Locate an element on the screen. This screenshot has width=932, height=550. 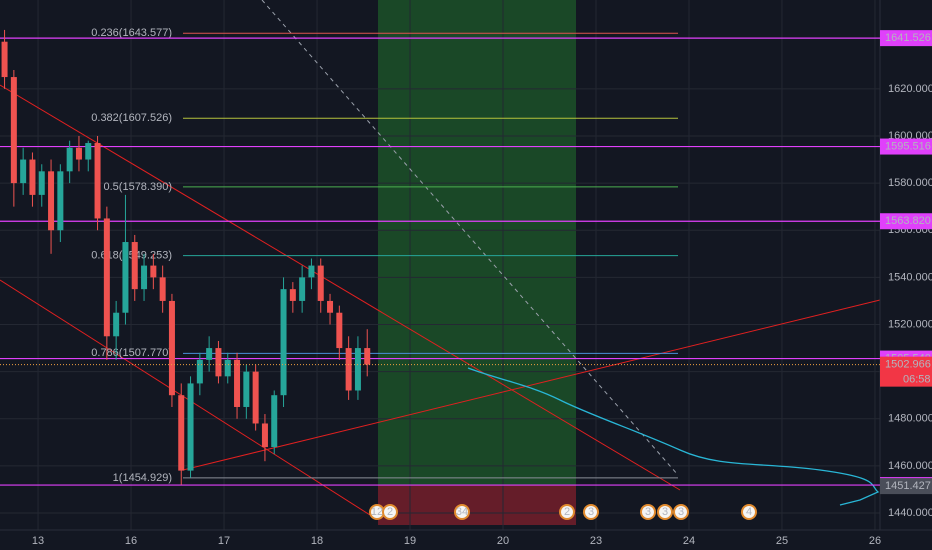
y-tick-label: 1580.000 is located at coordinates (910, 183).